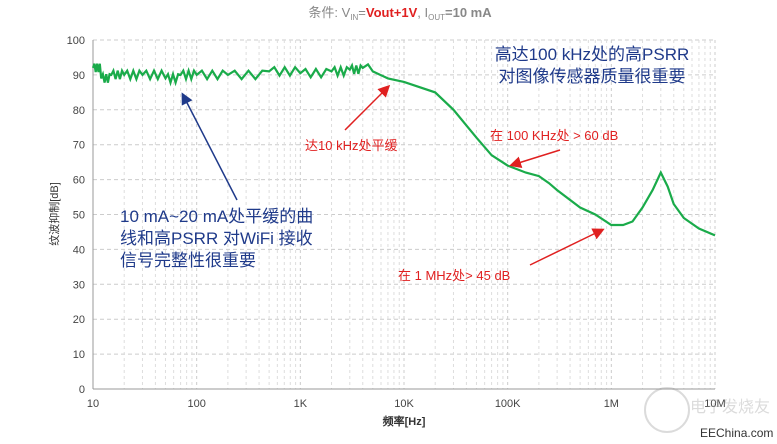 This screenshot has height=444, width=777. I want to click on annotation-text: 10 mA~20 mA处平缓的曲, so click(216, 216).